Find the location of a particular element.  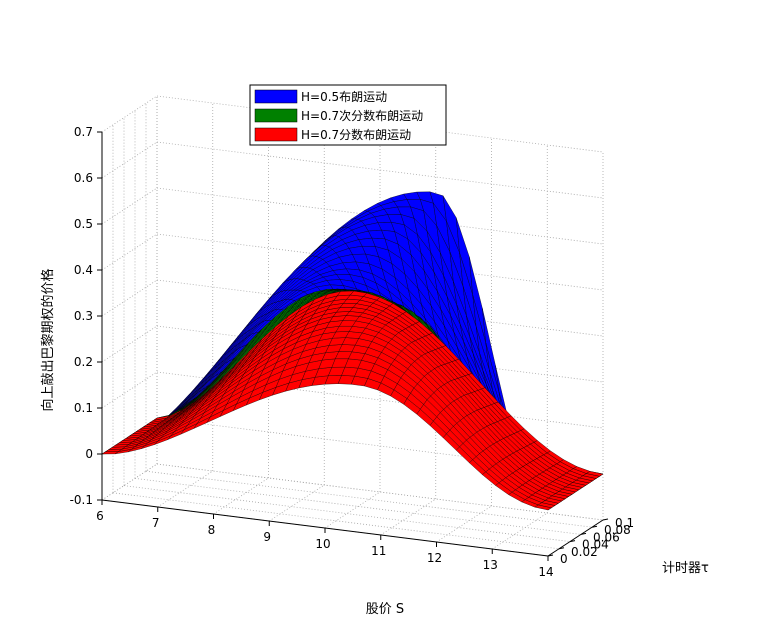

x-tick-label: 14 is located at coordinates (545, 572).